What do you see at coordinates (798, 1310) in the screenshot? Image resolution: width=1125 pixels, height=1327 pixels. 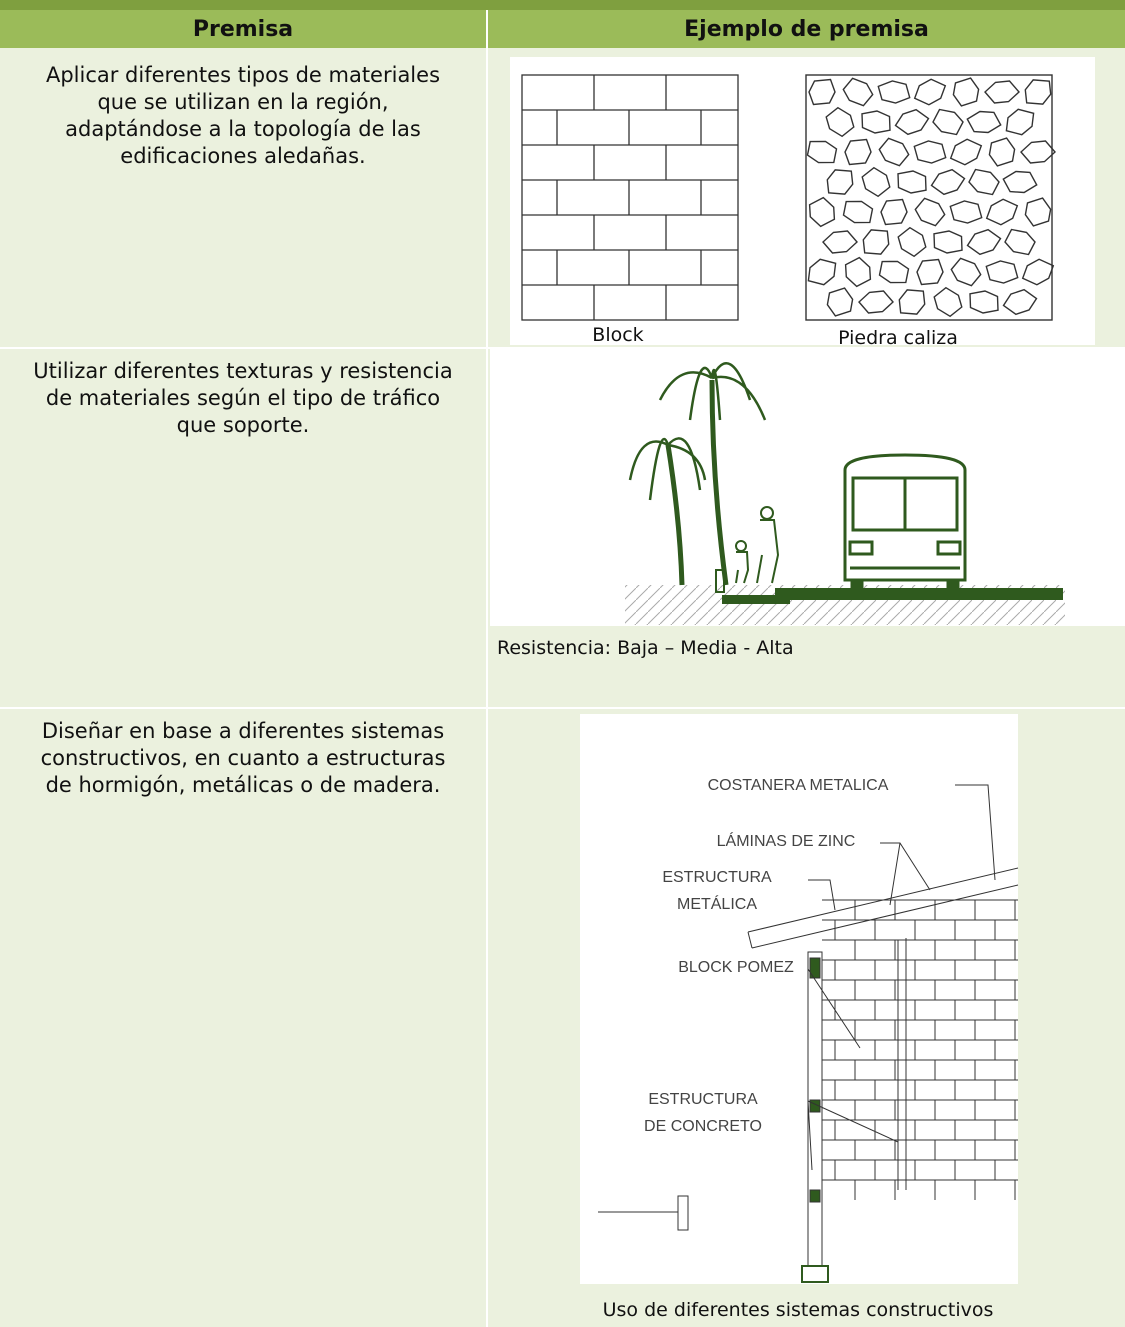 I see `image-caption: Uso de diferentes sistemas constructivos` at bounding box center [798, 1310].